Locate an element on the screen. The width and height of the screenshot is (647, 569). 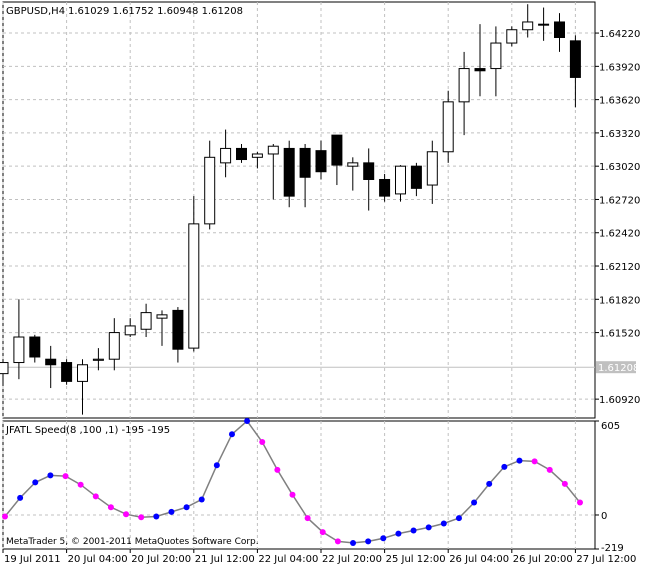
price-tick-label: 1.61820 is located at coordinates (619, 300).